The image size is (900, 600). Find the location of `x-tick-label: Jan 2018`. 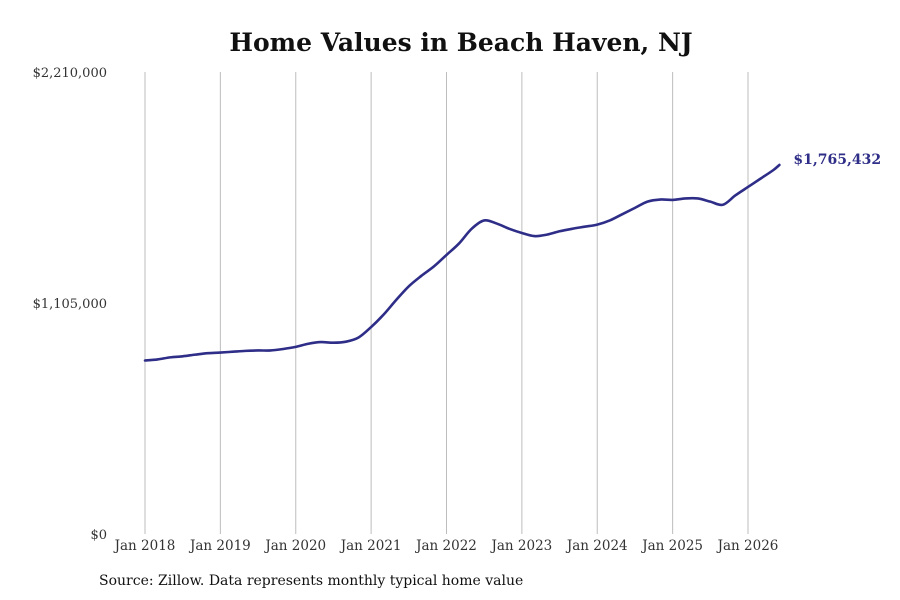

x-tick-label: Jan 2018 is located at coordinates (144, 546).